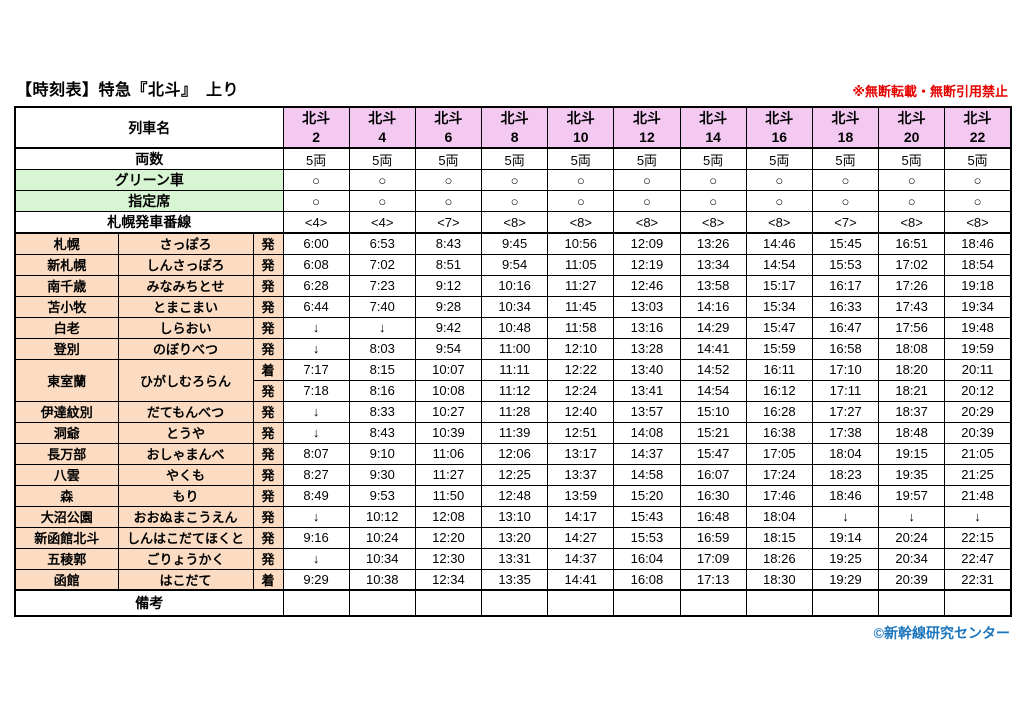 The width and height of the screenshot is (1024, 724). Describe the element at coordinates (845, 369) in the screenshot. I see `time-cell: 17:10` at that location.